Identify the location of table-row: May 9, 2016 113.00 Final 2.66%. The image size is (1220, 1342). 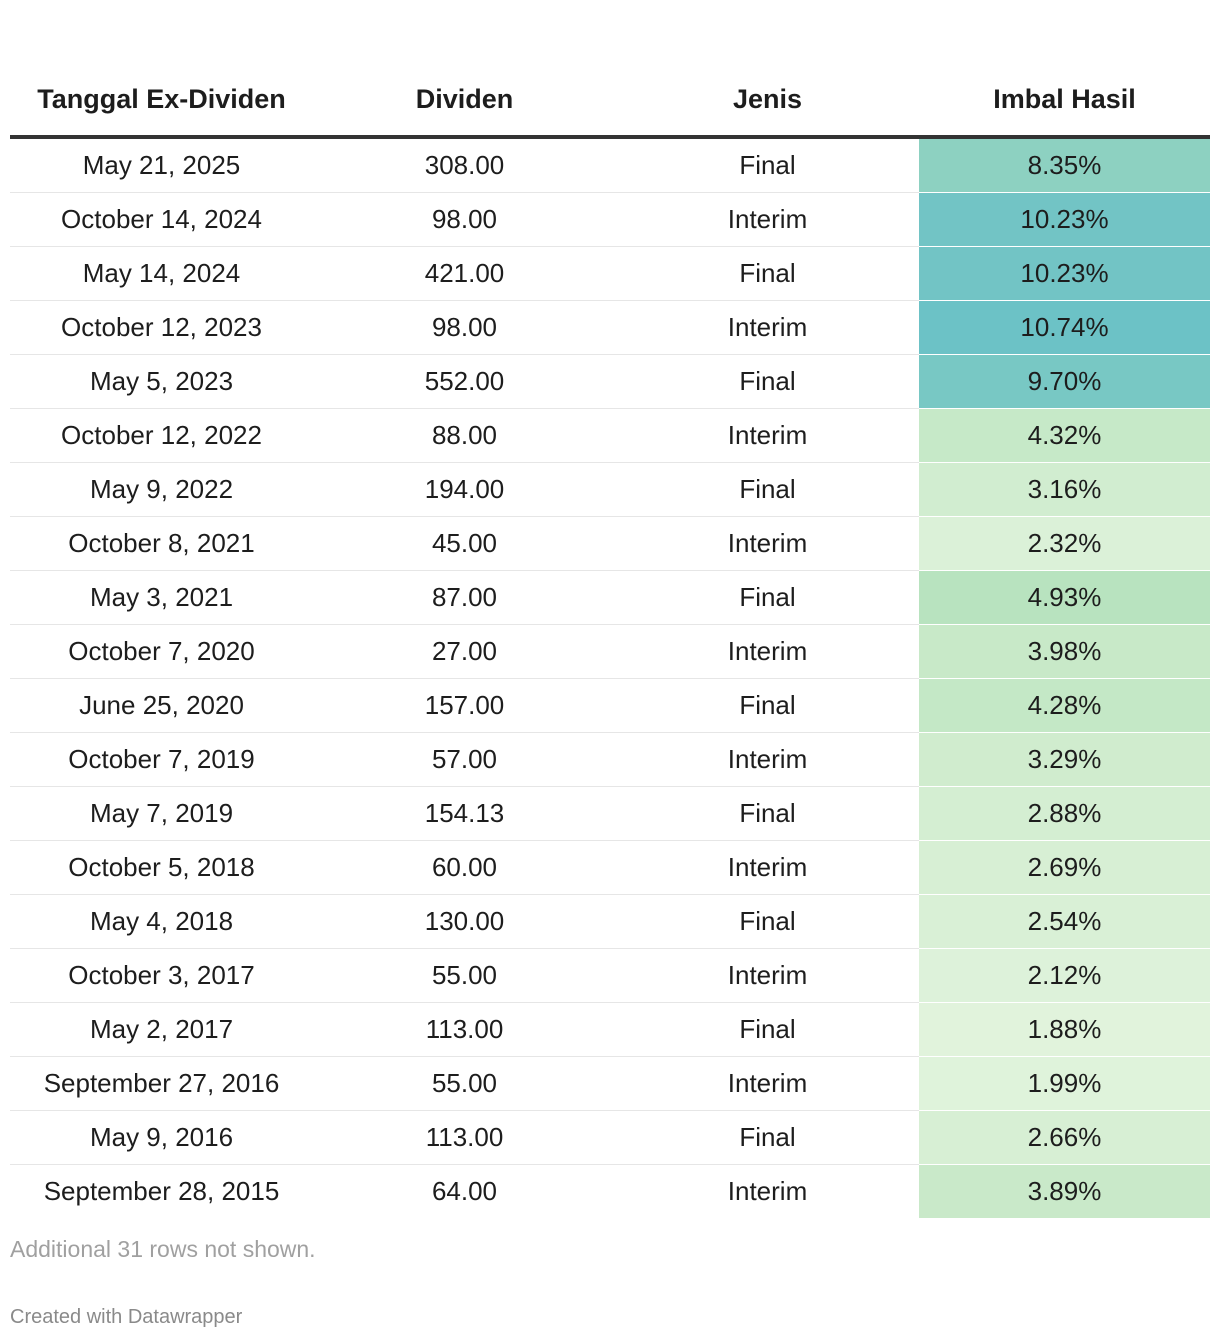
(610, 1137).